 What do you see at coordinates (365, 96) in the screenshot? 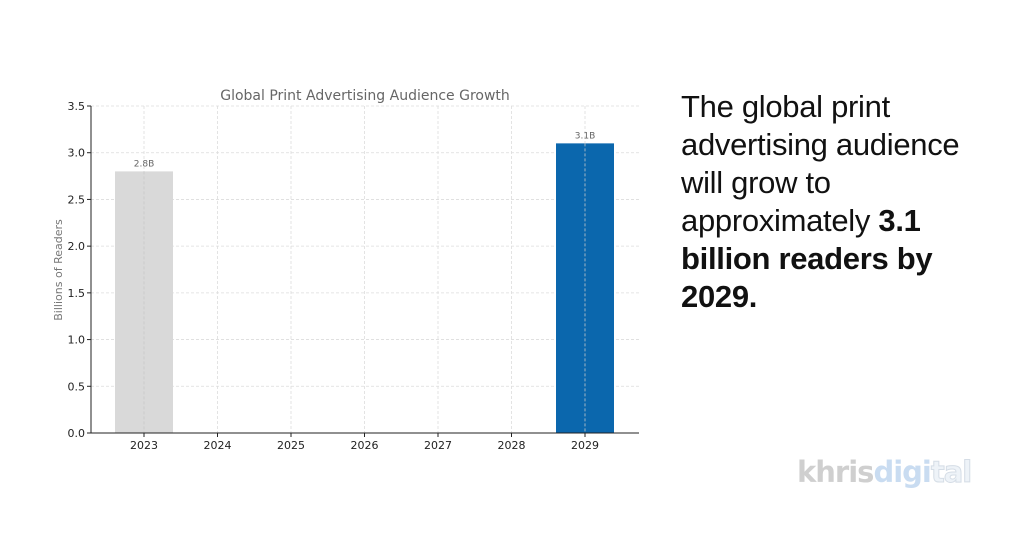
I see `chart-title: Global Print Advertising Audience Growth` at bounding box center [365, 96].